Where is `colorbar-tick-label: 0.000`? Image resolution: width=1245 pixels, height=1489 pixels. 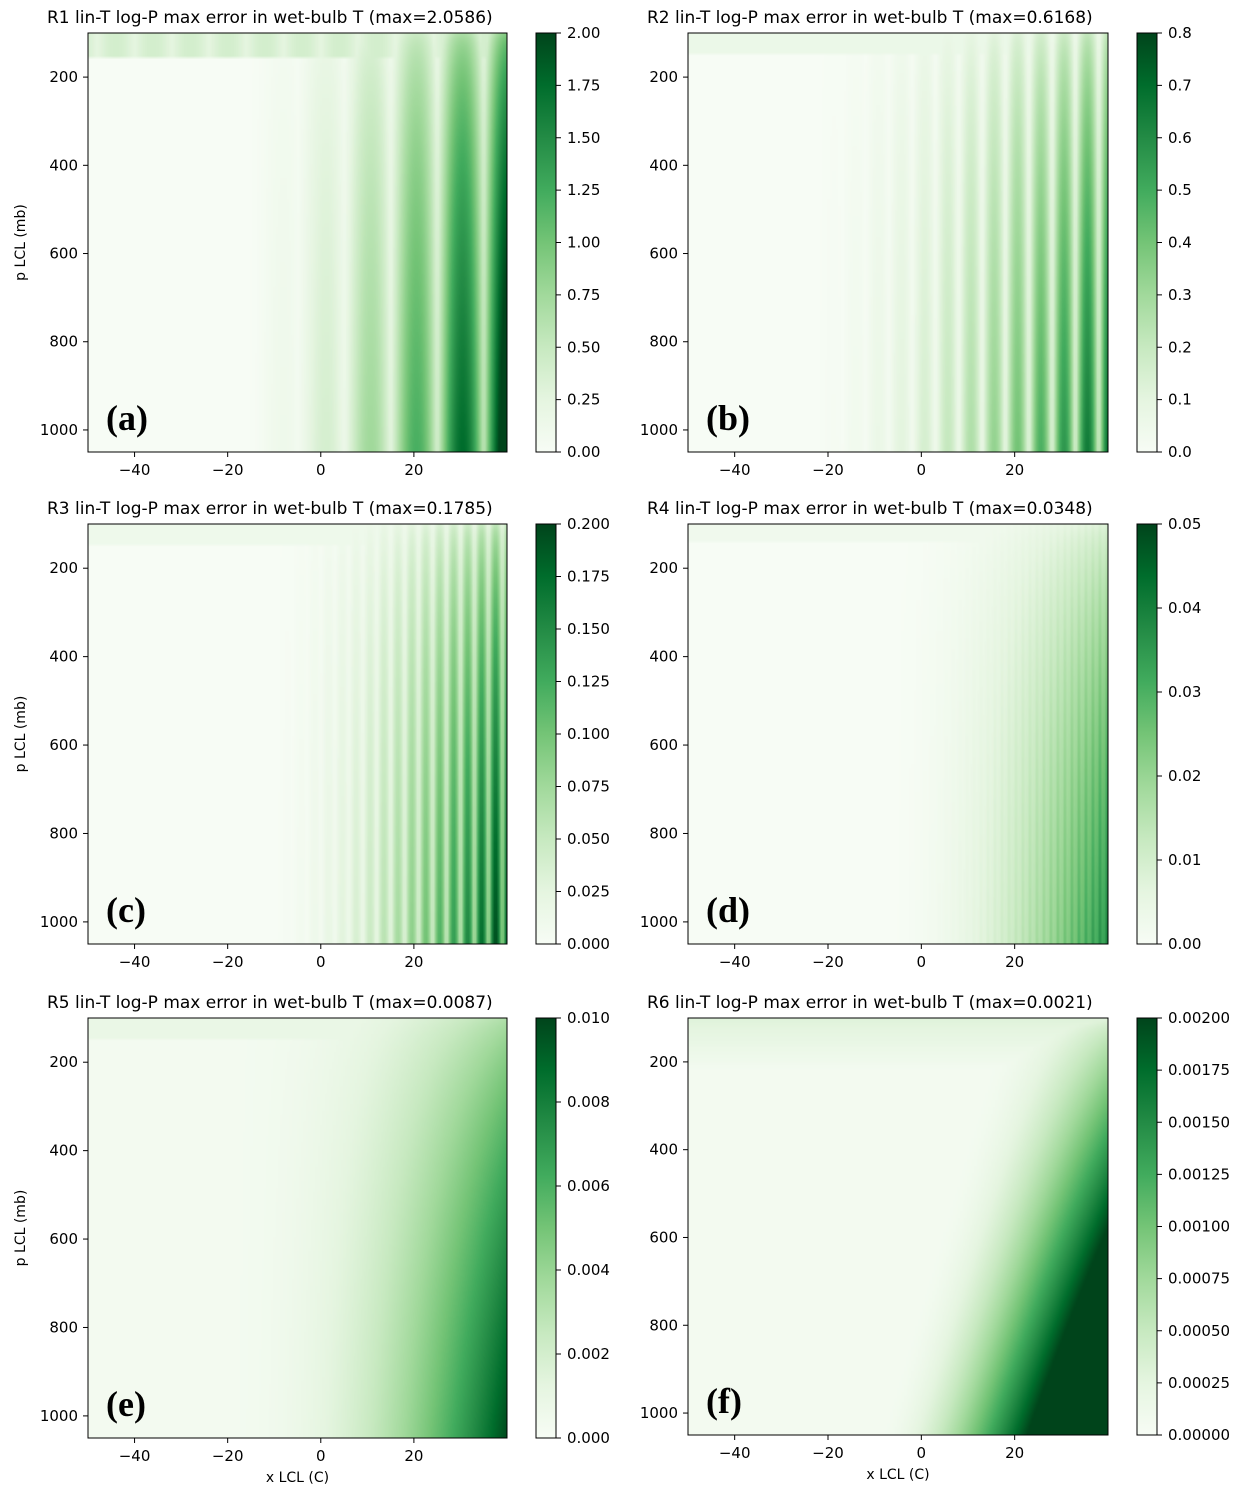
colorbar-tick-label: 0.000 is located at coordinates (588, 1438).